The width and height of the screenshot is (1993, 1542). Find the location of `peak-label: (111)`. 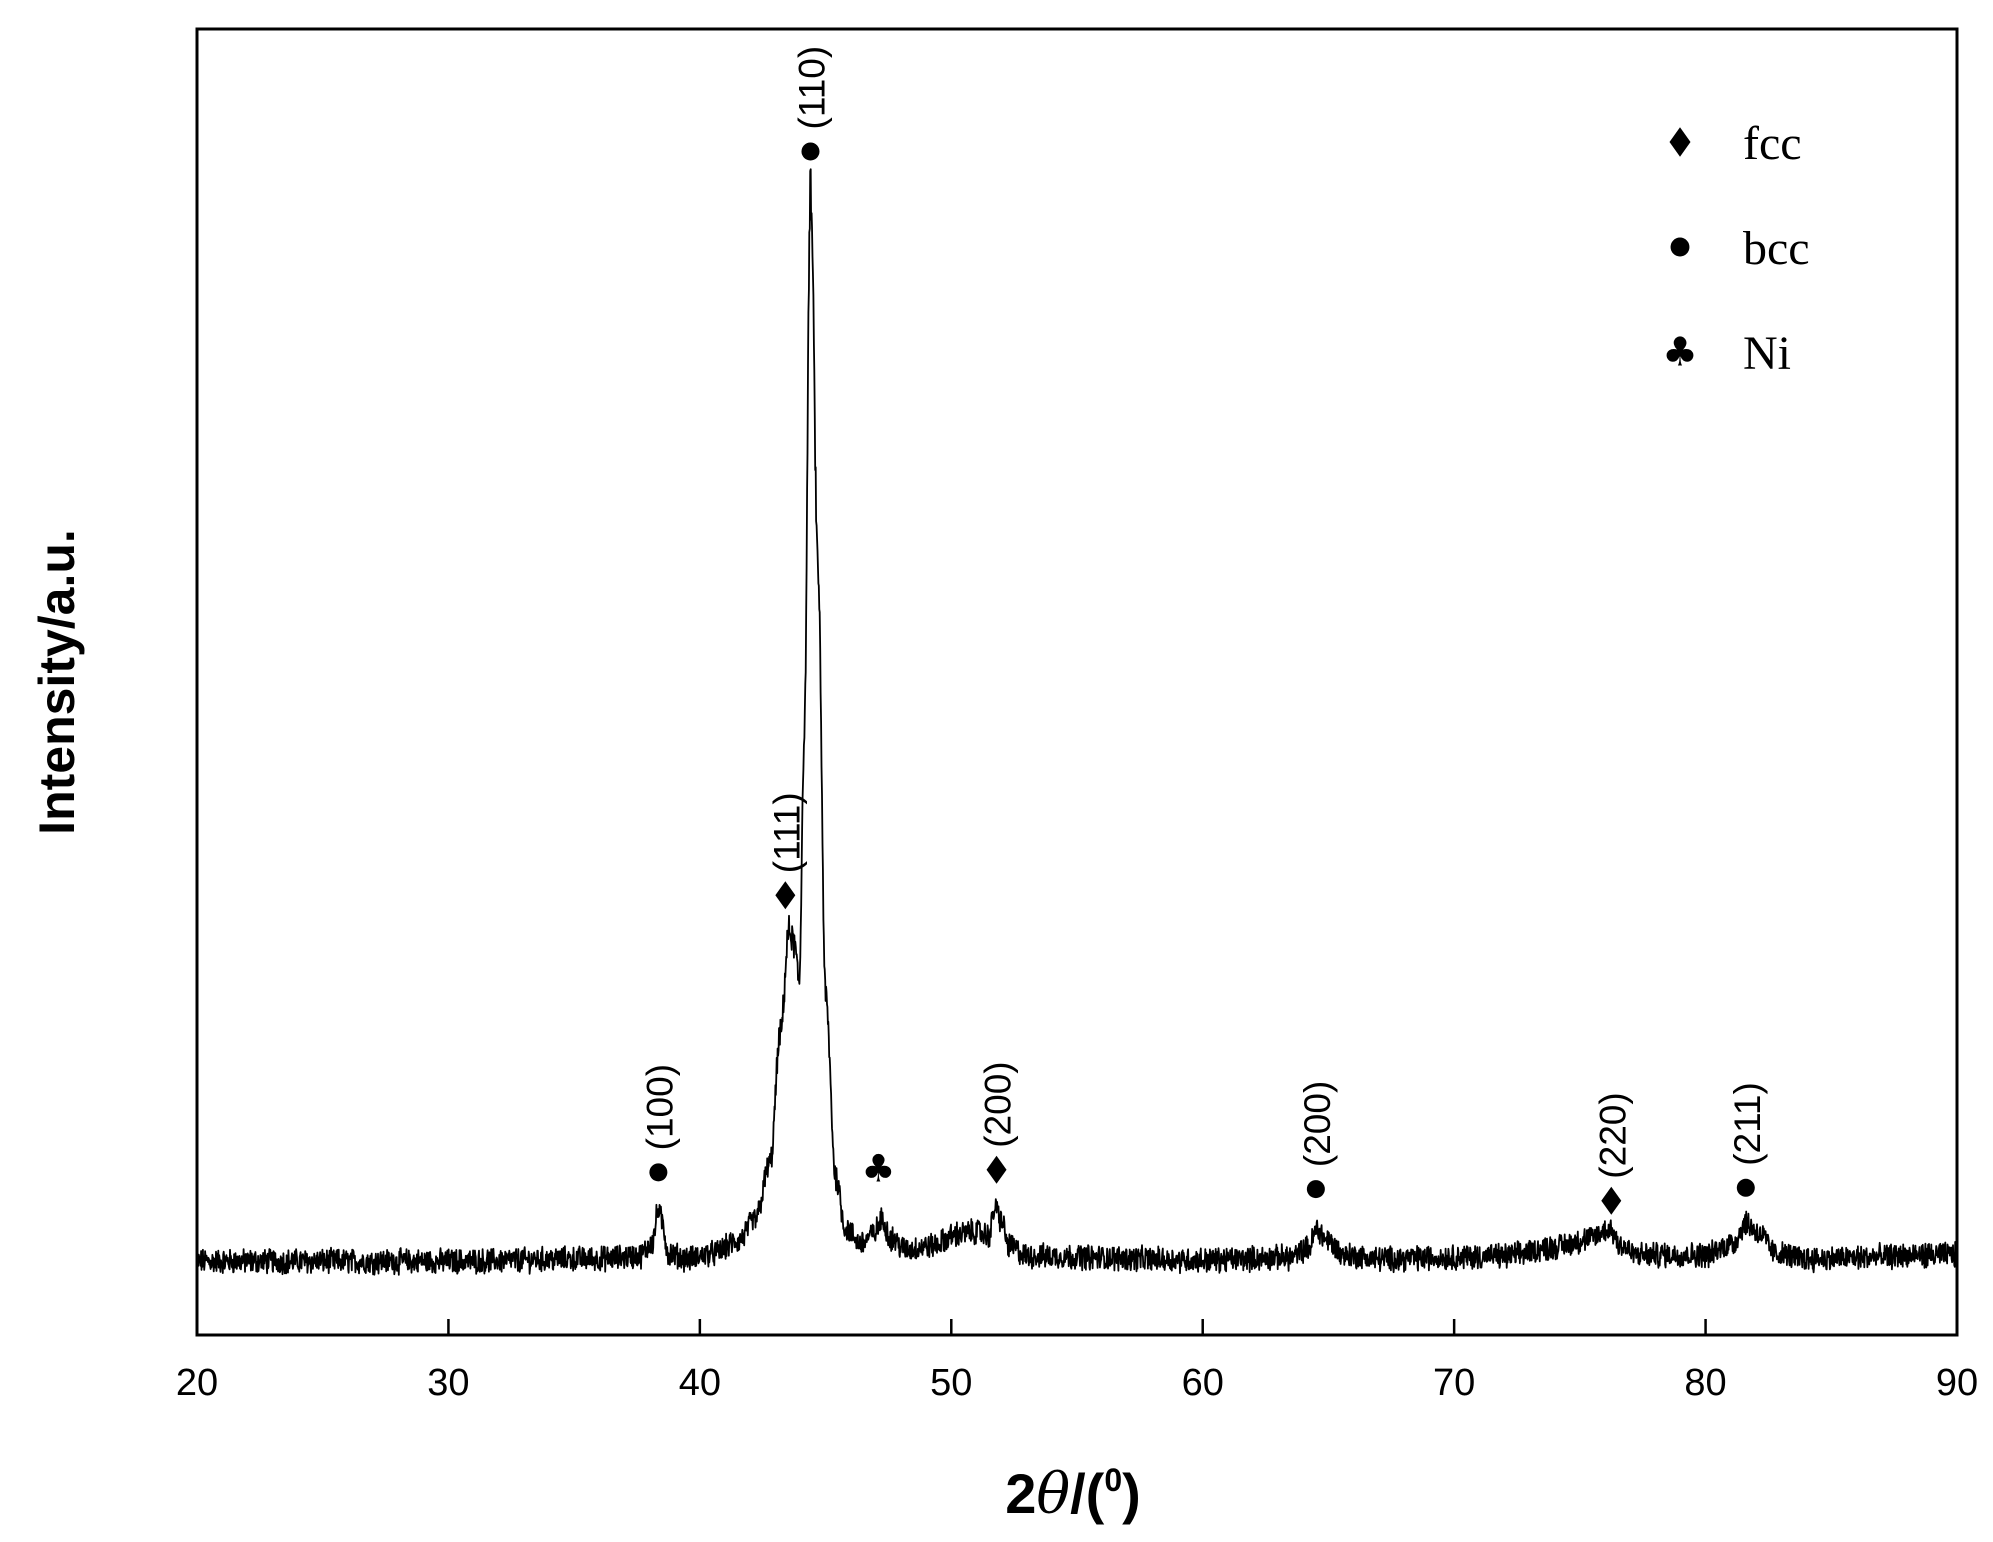

peak-label: (111) is located at coordinates (786, 832).